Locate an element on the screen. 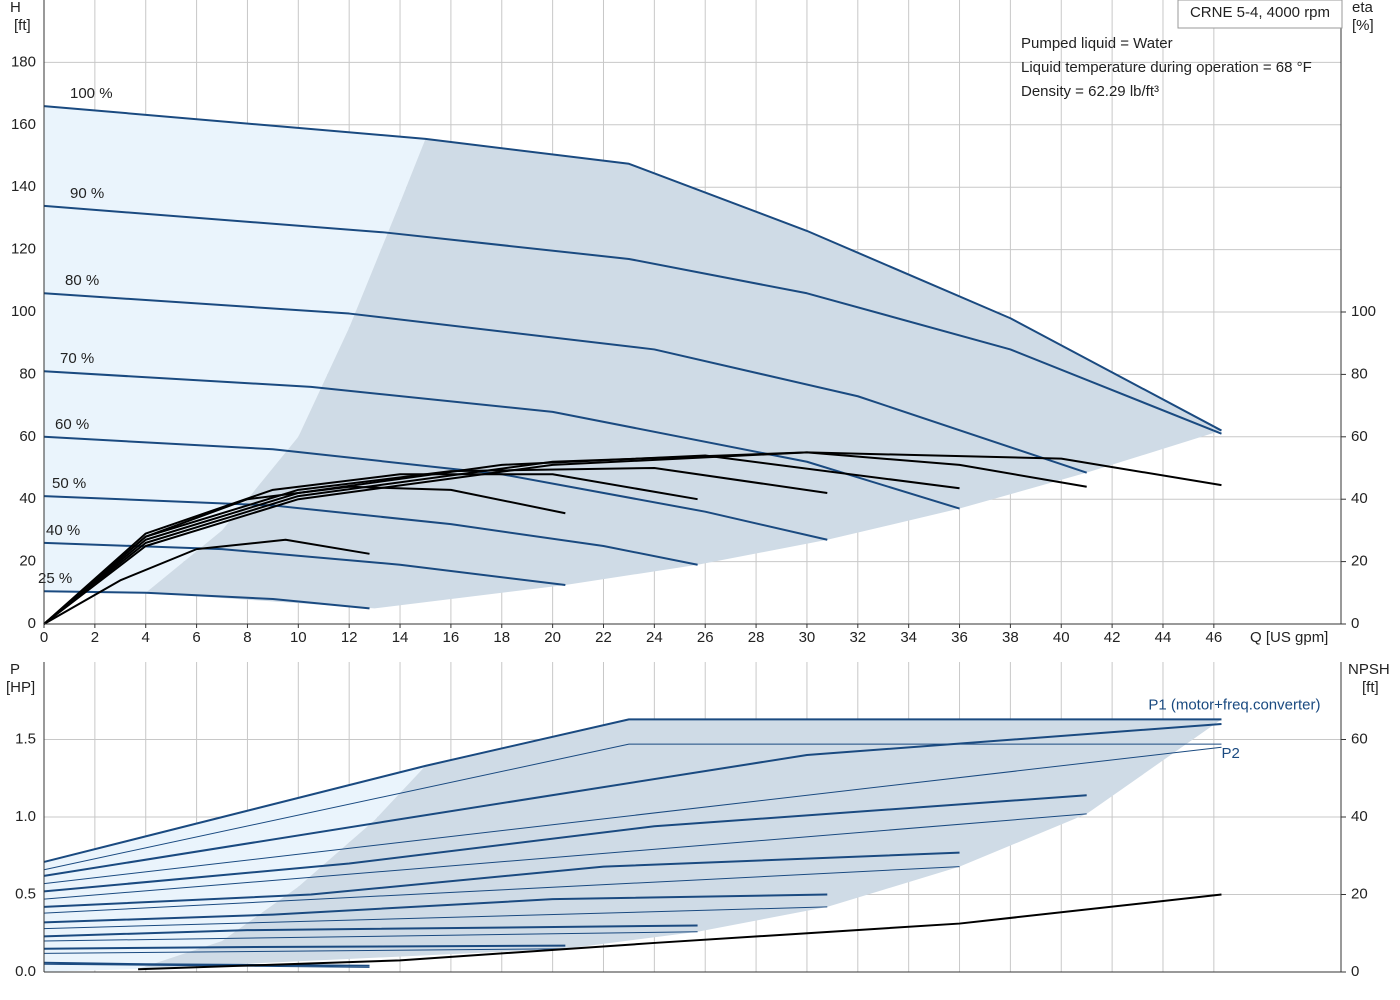  y-tick-label: 1.0 is located at coordinates (25, 816).